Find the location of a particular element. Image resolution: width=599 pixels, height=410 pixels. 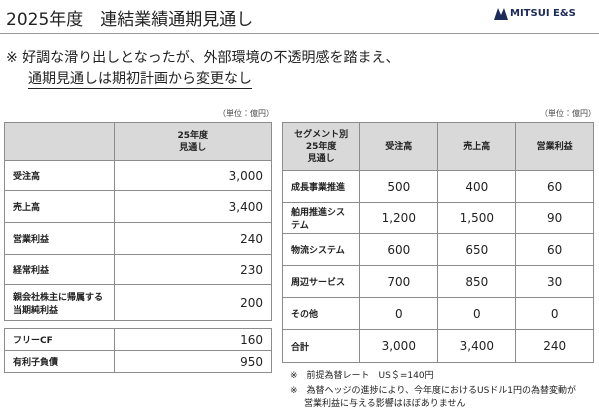

label-cell: 物流システム is located at coordinates (321, 249).